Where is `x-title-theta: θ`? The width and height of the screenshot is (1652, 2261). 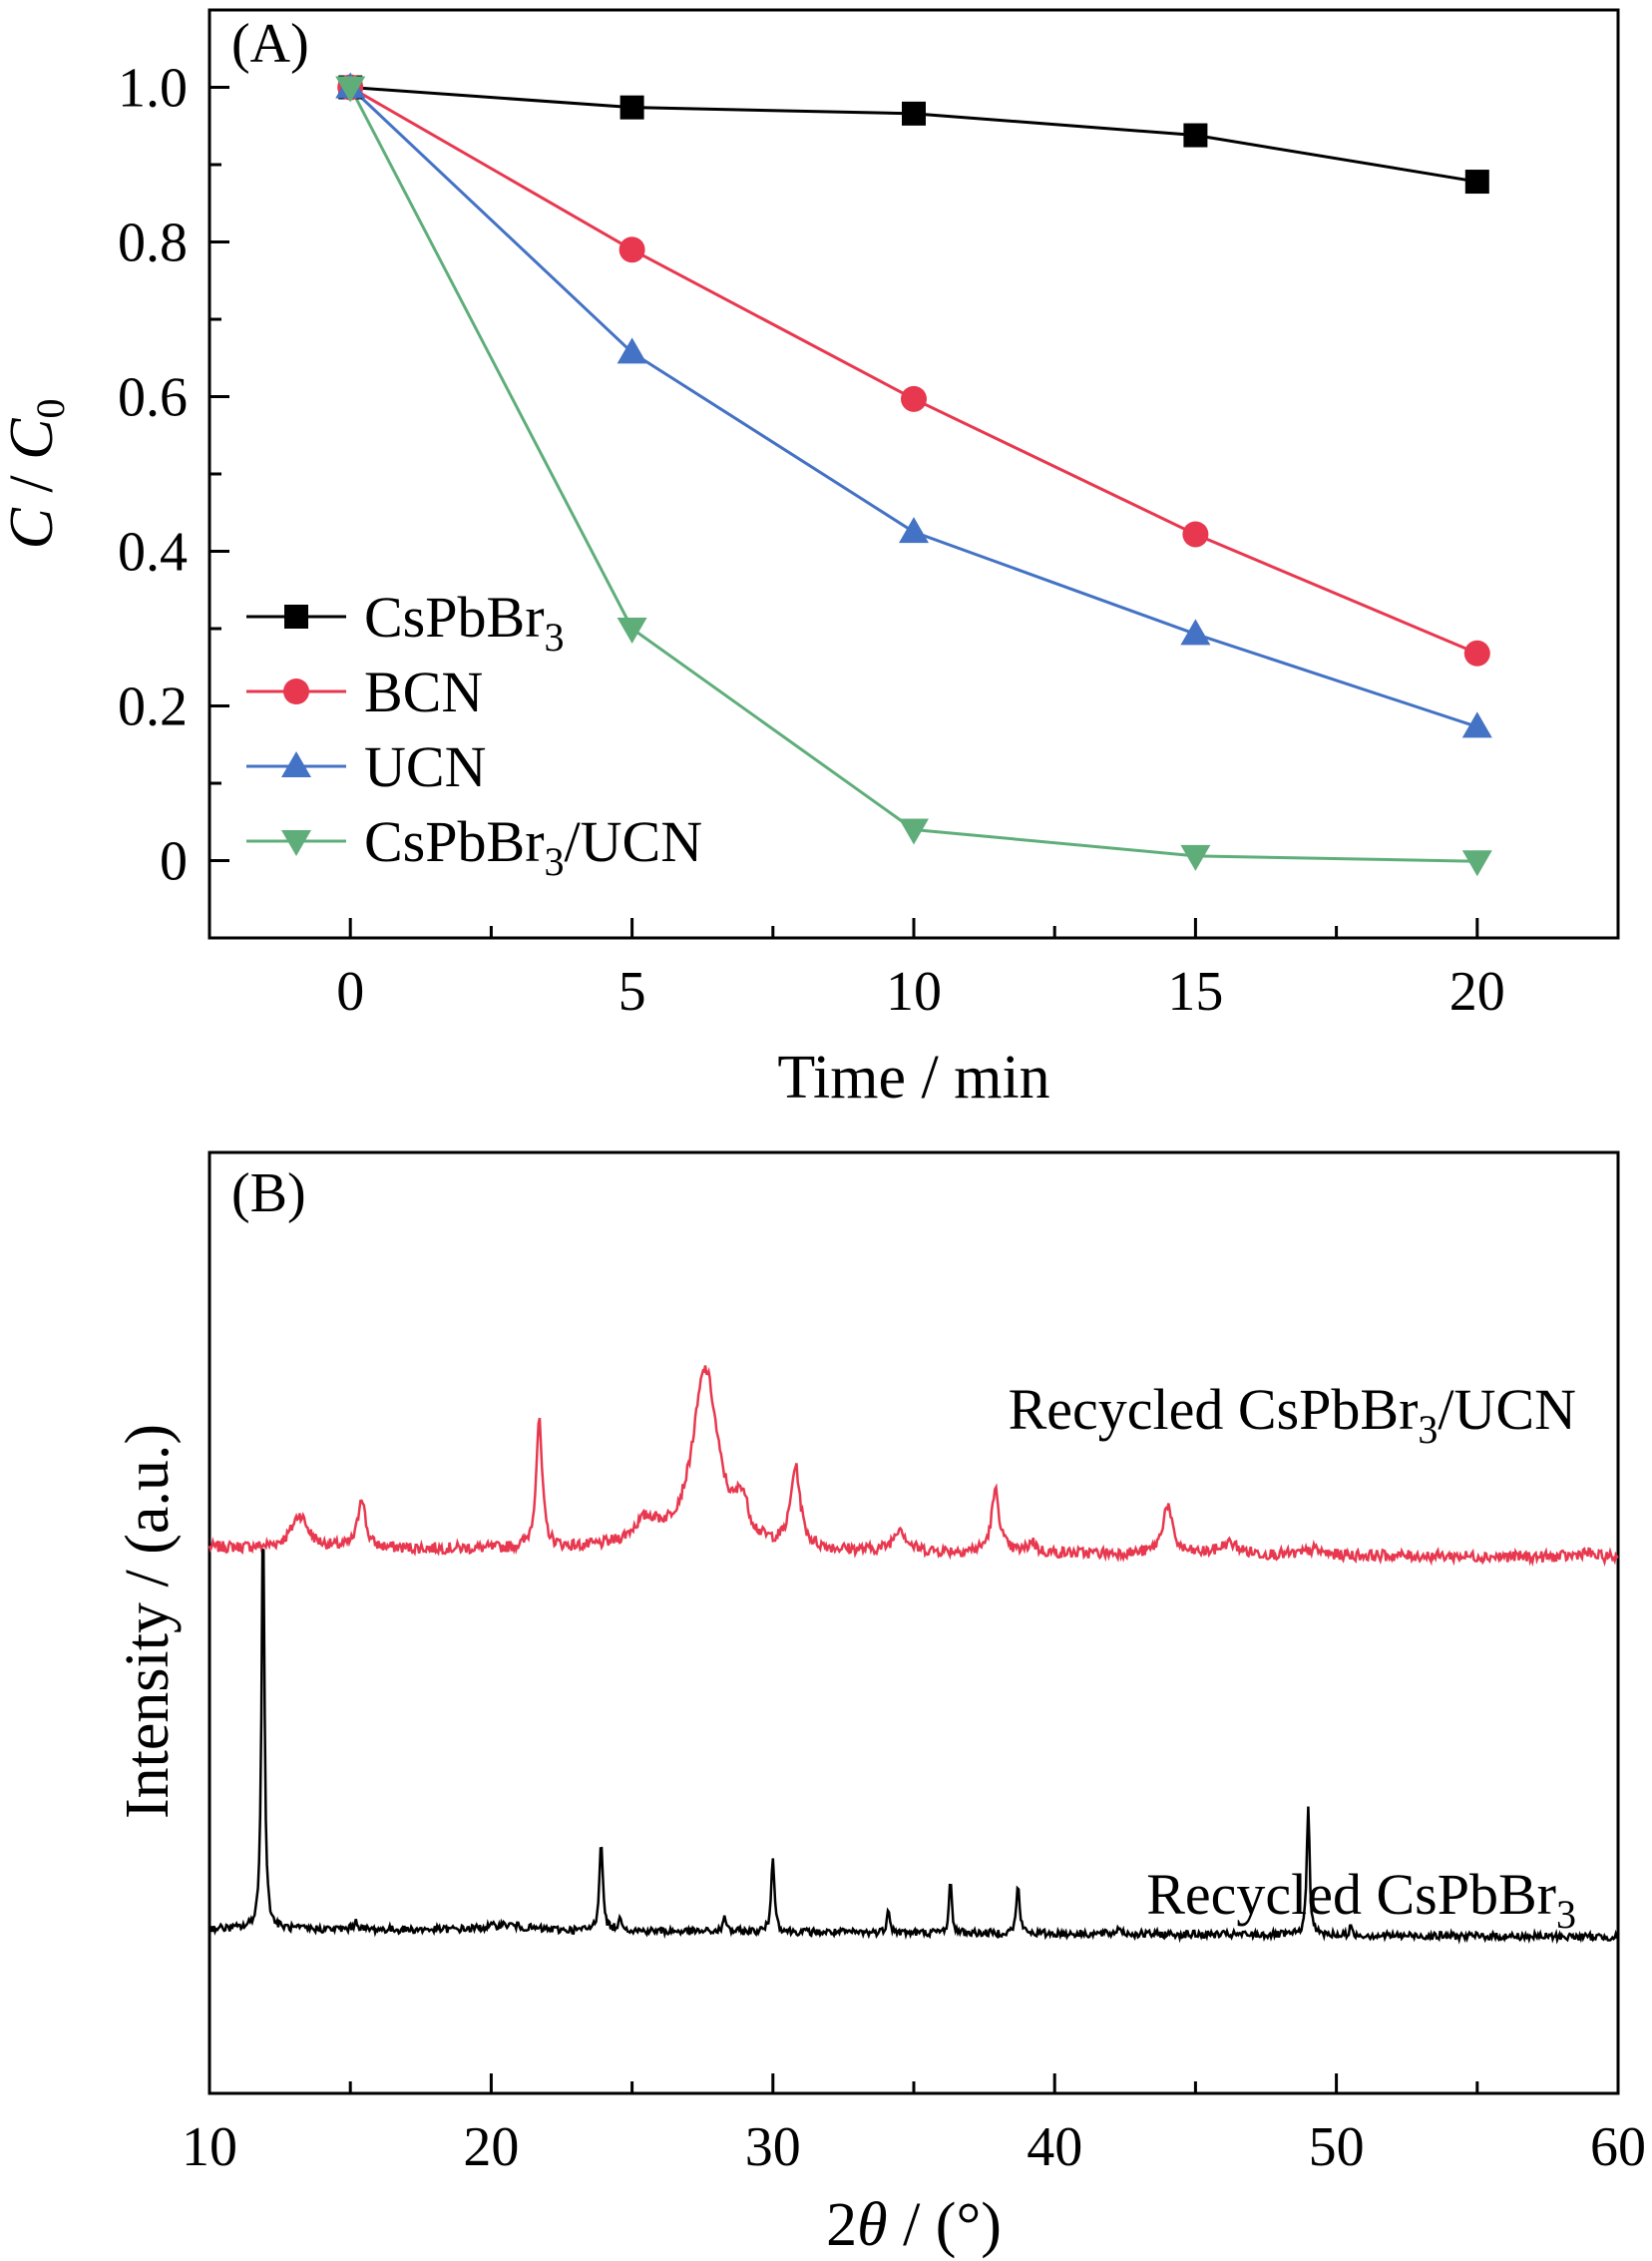
x-title-theta: θ is located at coordinates (872, 2225).